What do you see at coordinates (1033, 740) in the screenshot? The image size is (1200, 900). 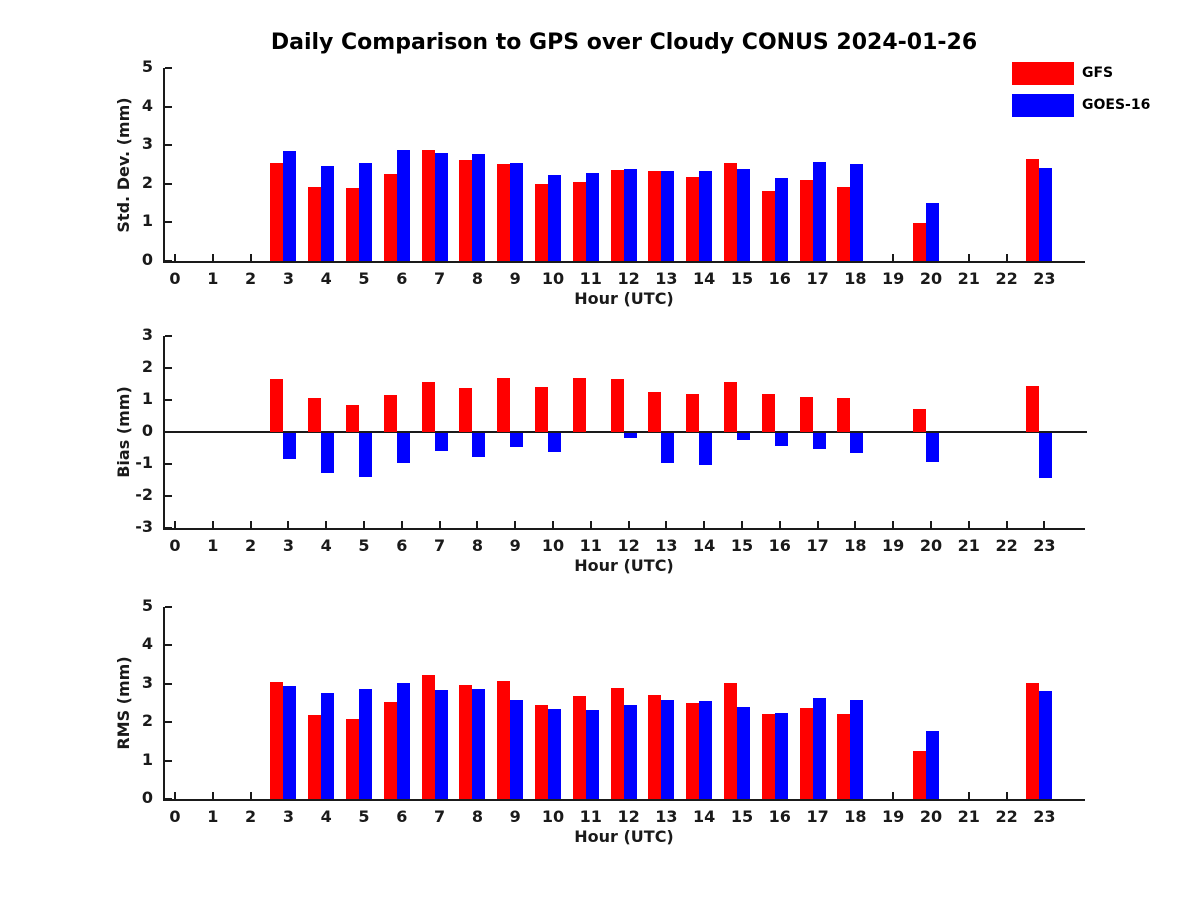 I see `bar-rms-gfs-h23` at bounding box center [1033, 740].